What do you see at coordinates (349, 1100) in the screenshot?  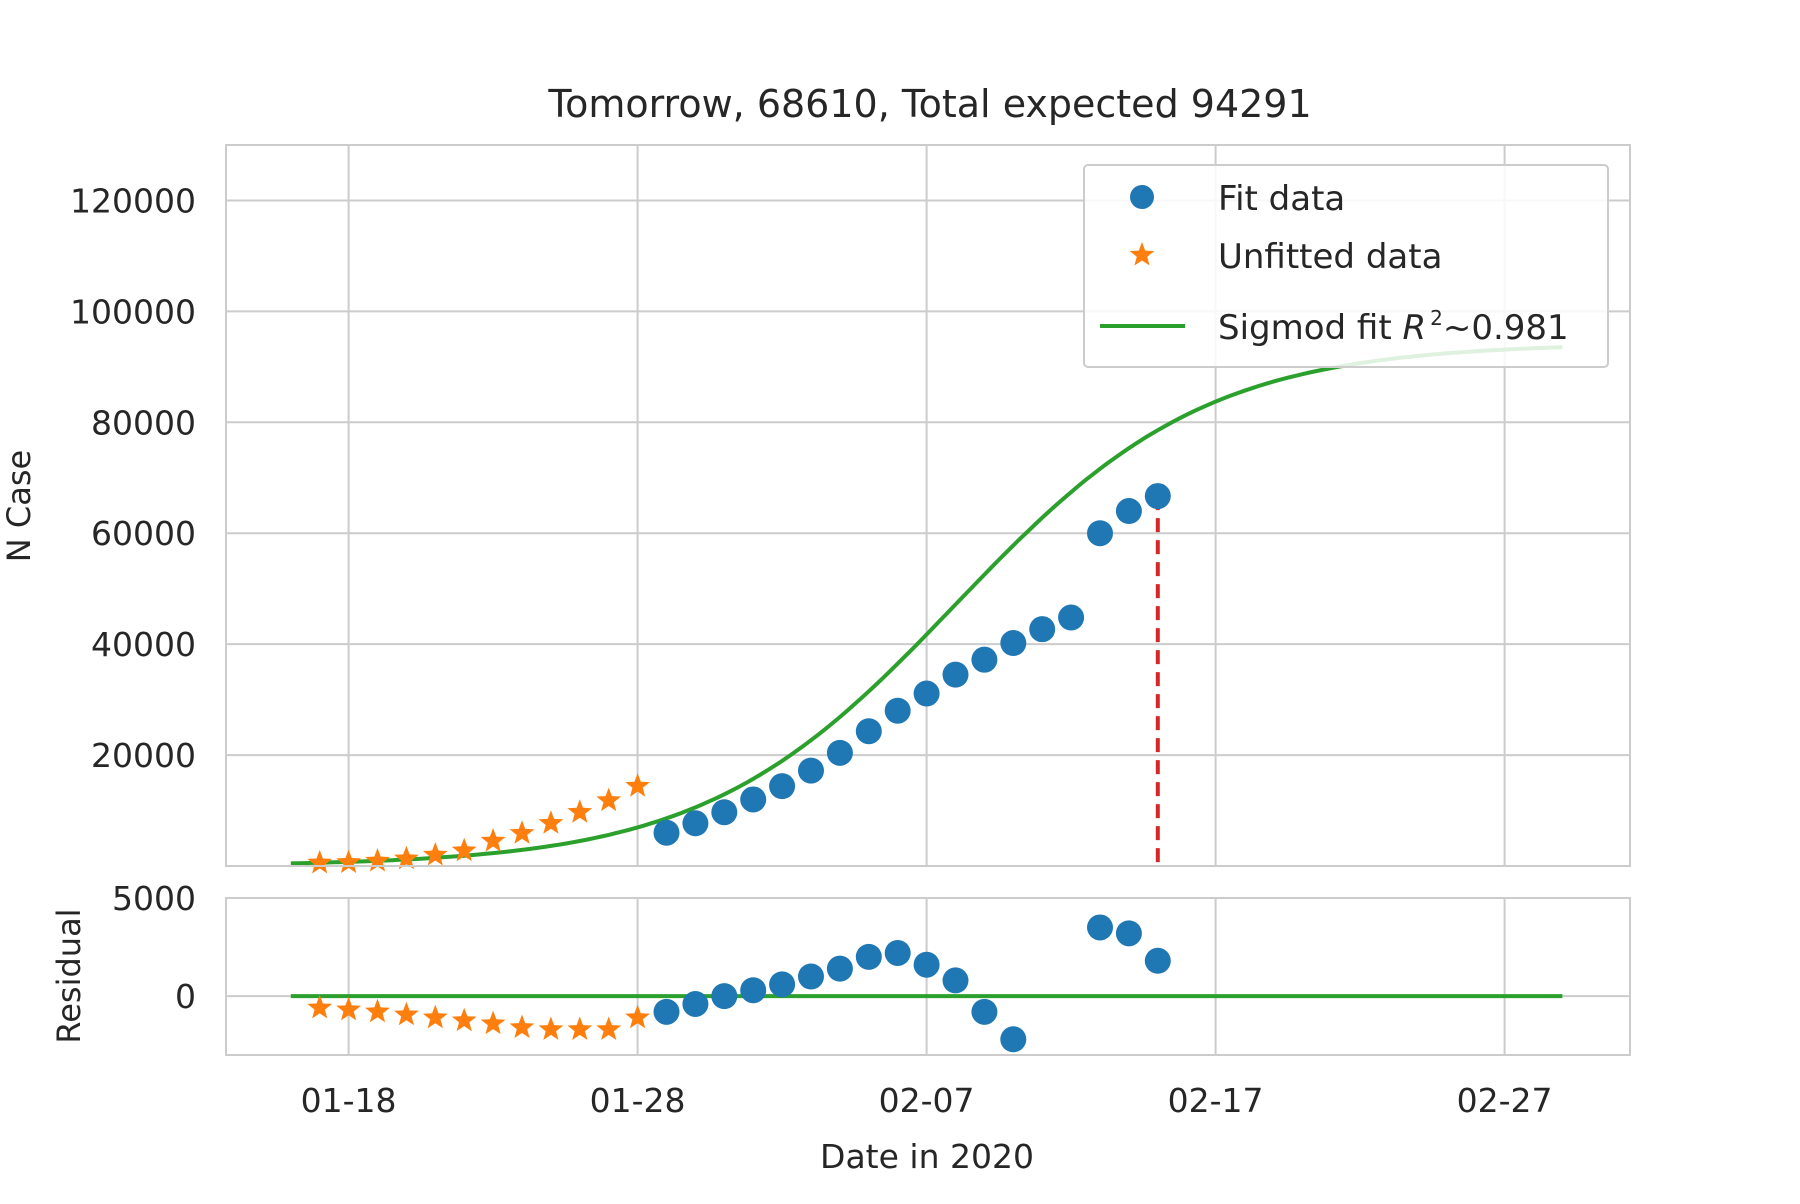 I see `x-tick-label: 01-18` at bounding box center [349, 1100].